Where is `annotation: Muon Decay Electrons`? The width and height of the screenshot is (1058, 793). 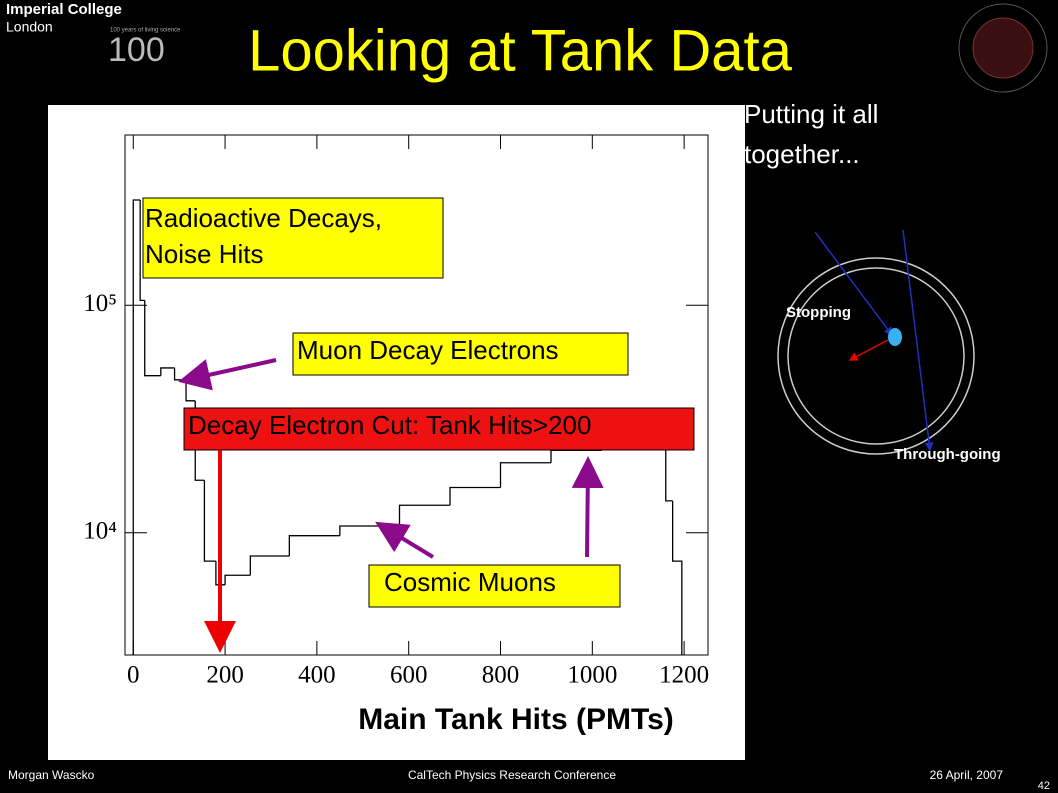 annotation: Muon Decay Electrons is located at coordinates (428, 350).